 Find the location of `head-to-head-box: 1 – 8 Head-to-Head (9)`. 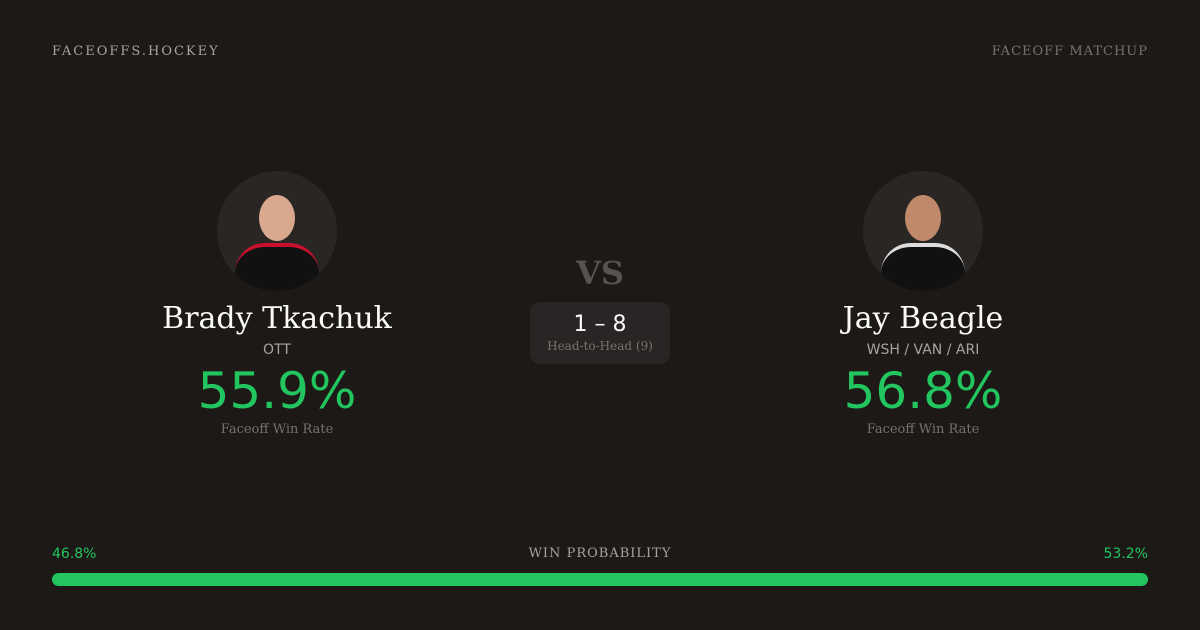

head-to-head-box: 1 – 8 Head-to-Head (9) is located at coordinates (600, 333).